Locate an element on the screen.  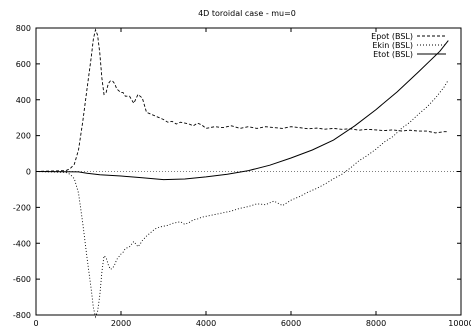
y-tick-label: -200 is located at coordinates (22, 207).